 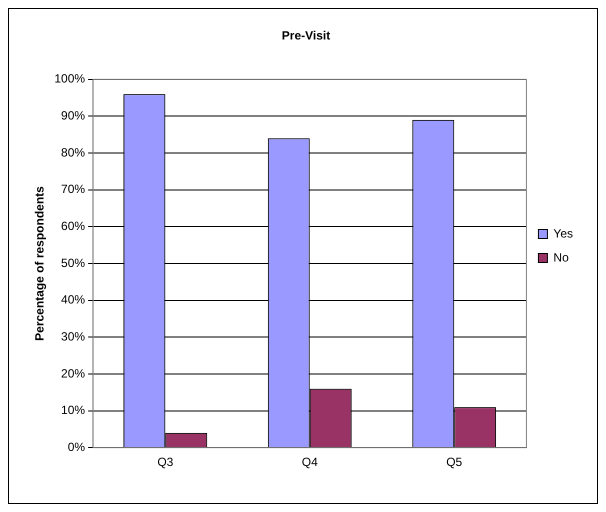 I want to click on x-tick-label: Q4, so click(x=310, y=462).